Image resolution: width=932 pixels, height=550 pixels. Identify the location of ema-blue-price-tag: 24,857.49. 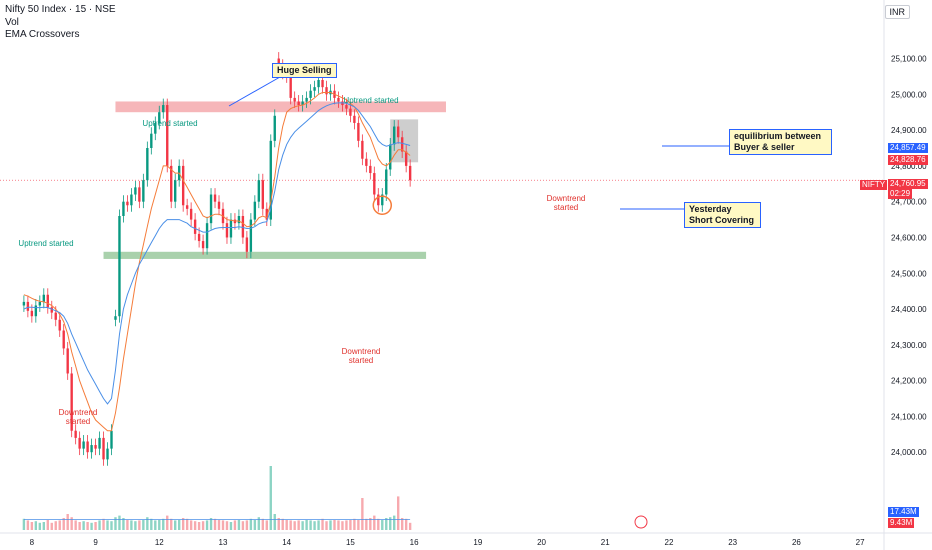
(908, 148).